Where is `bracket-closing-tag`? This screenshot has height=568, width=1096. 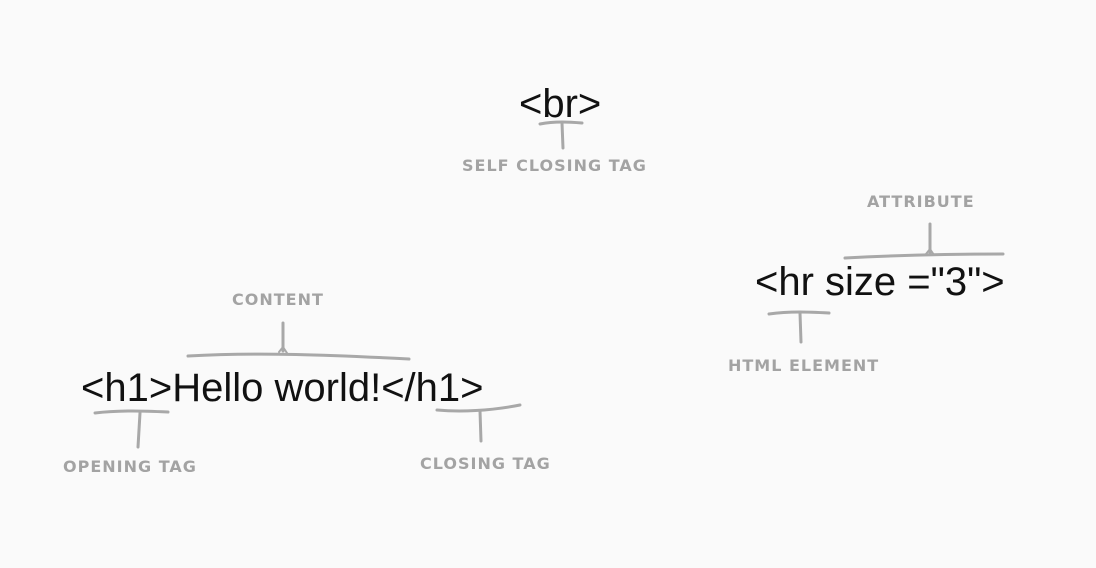 bracket-closing-tag is located at coordinates (478, 408).